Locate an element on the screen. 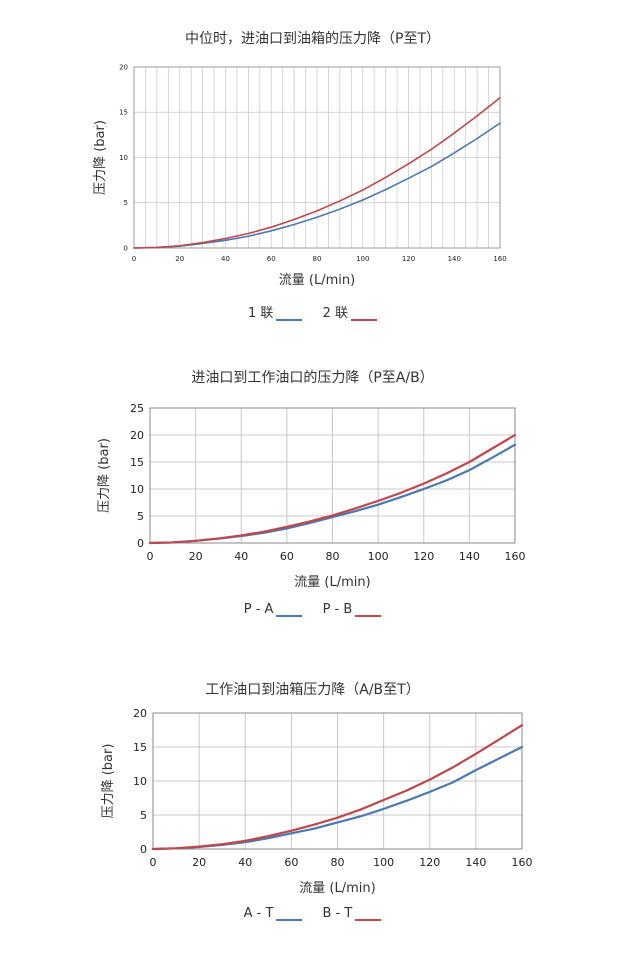  chart-1-legend: 1 联 2 联 is located at coordinates (312, 311).